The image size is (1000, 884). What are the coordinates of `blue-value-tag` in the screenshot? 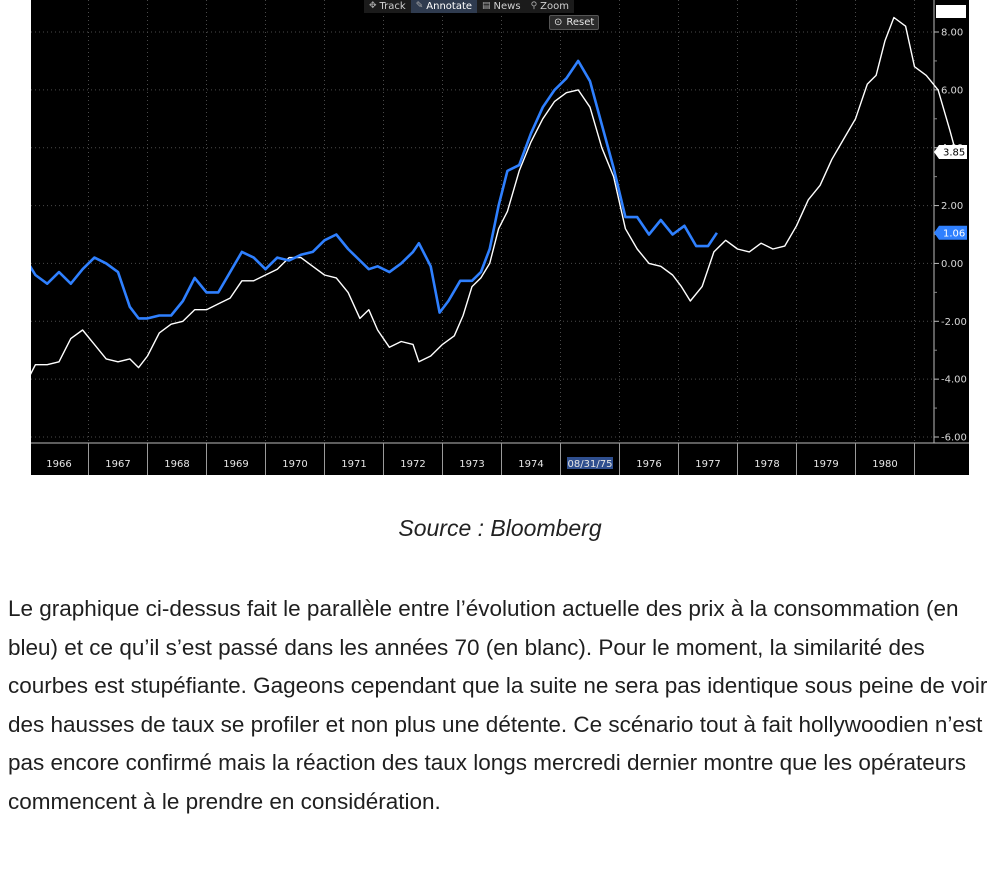 It's located at (950, 232).